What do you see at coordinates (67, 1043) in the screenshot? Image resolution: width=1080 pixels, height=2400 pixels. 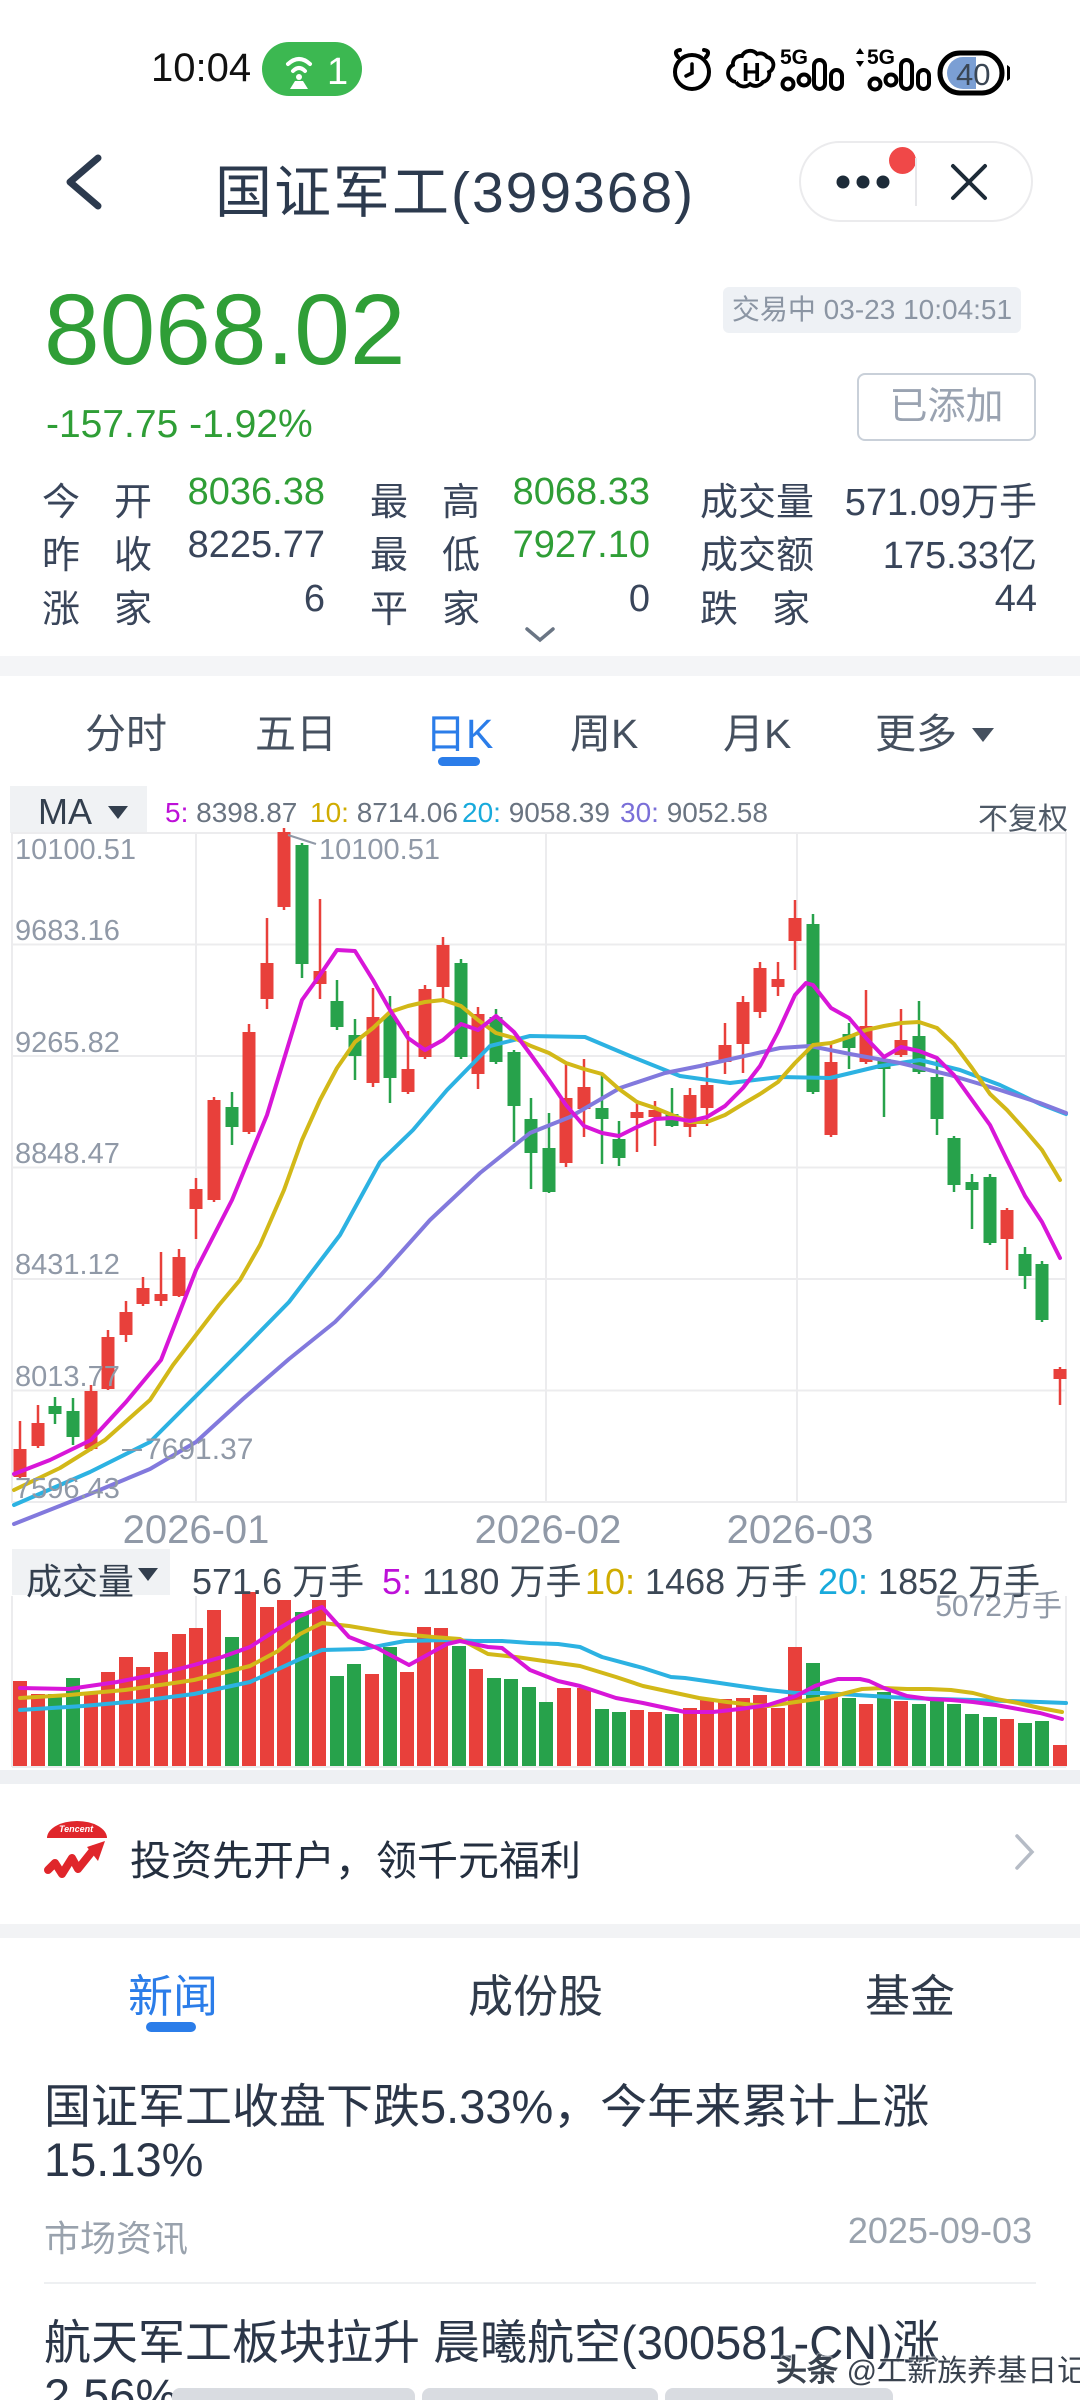 I see `svg-text: 9265.82` at bounding box center [67, 1043].